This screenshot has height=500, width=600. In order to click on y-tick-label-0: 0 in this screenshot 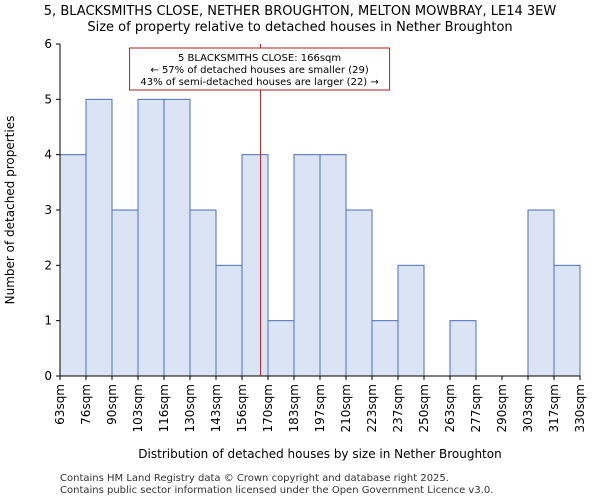, I will do `click(48, 376)`.